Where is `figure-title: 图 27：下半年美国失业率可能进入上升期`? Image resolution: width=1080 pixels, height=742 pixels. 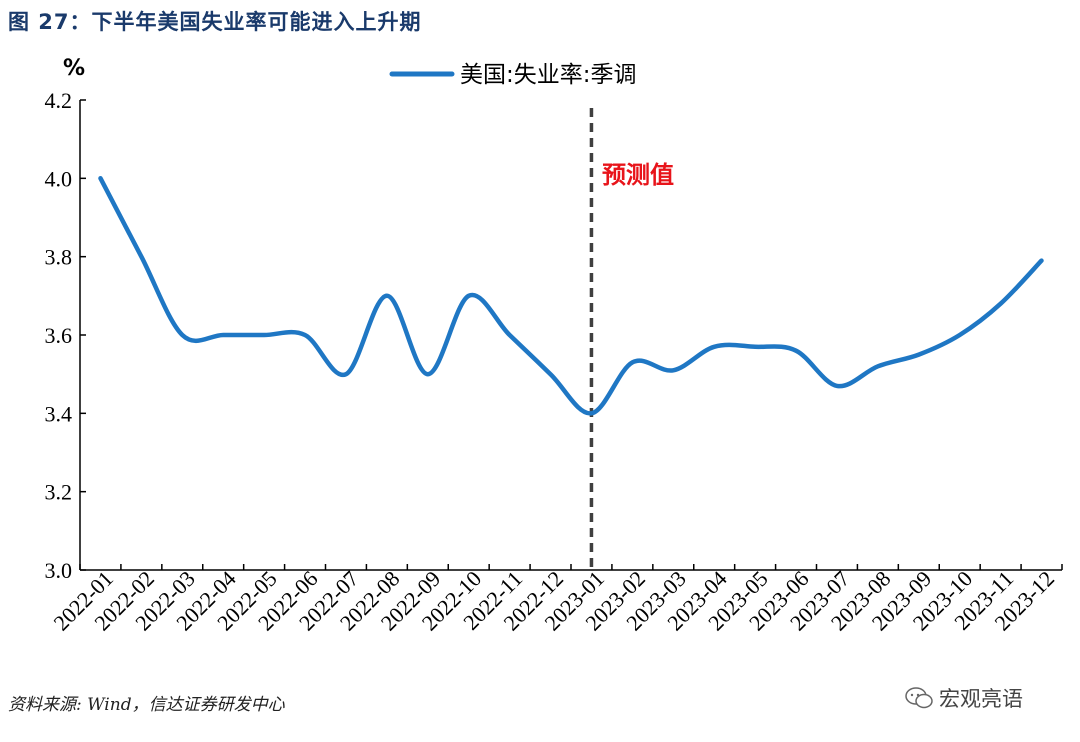 figure-title: 图 27：下半年美国失业率可能进入上升期 is located at coordinates (215, 22).